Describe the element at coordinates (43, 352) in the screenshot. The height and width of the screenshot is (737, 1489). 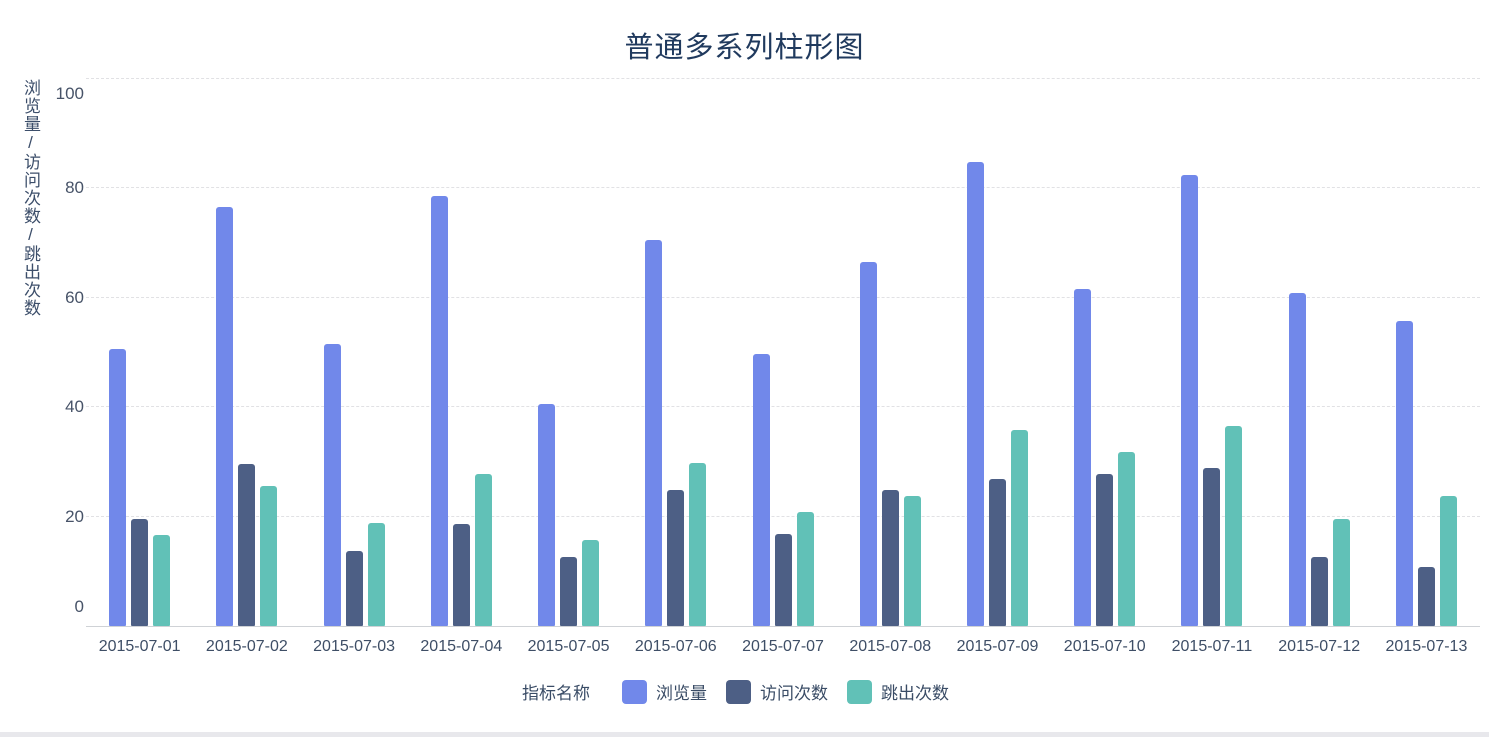
I see `y-axis-ticks: 0 20 40 60 80 100` at that location.